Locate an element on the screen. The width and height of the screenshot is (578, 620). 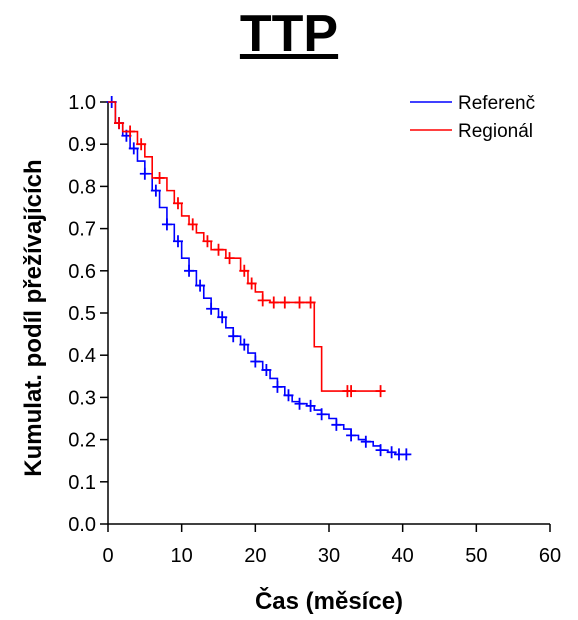
x-tick-label: 50 is located at coordinates (476, 556).